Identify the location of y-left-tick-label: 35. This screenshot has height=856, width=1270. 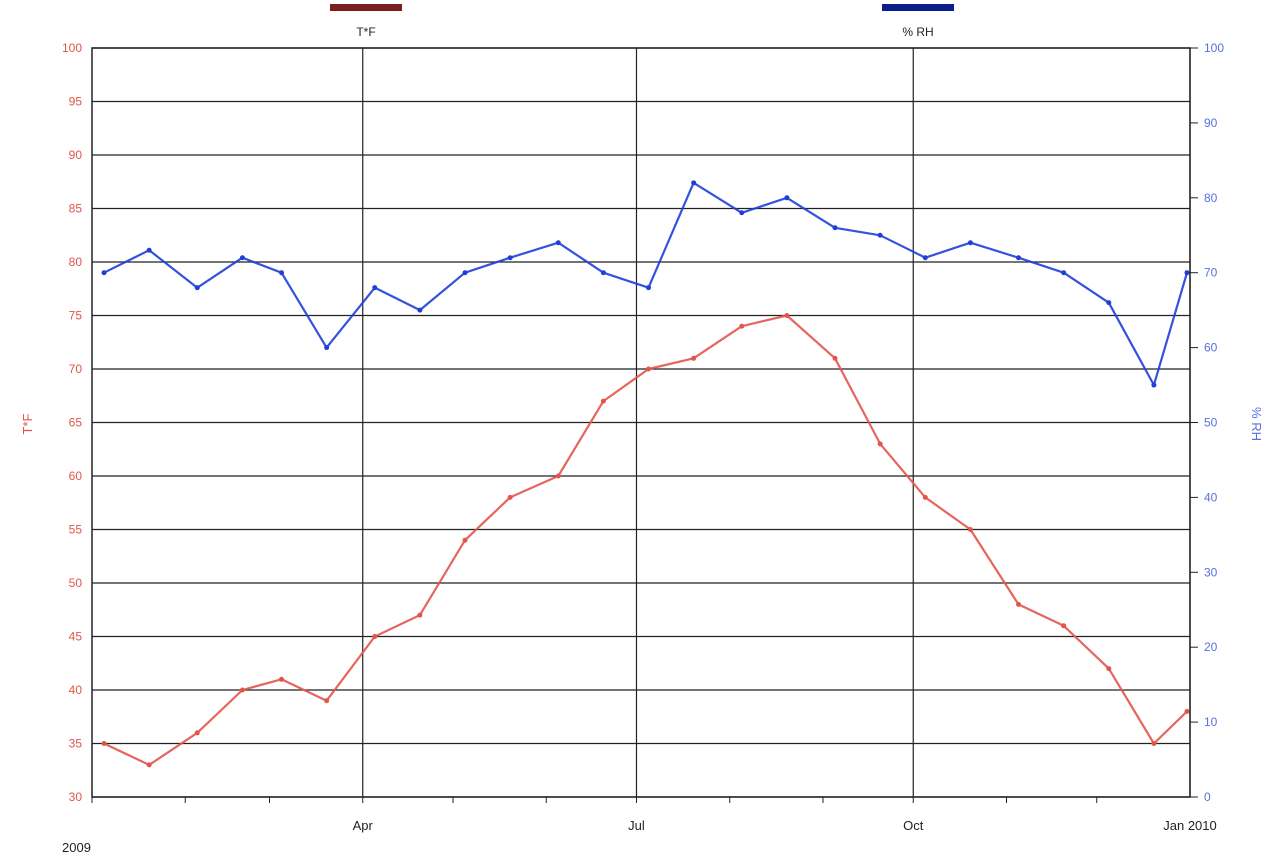
(76, 744).